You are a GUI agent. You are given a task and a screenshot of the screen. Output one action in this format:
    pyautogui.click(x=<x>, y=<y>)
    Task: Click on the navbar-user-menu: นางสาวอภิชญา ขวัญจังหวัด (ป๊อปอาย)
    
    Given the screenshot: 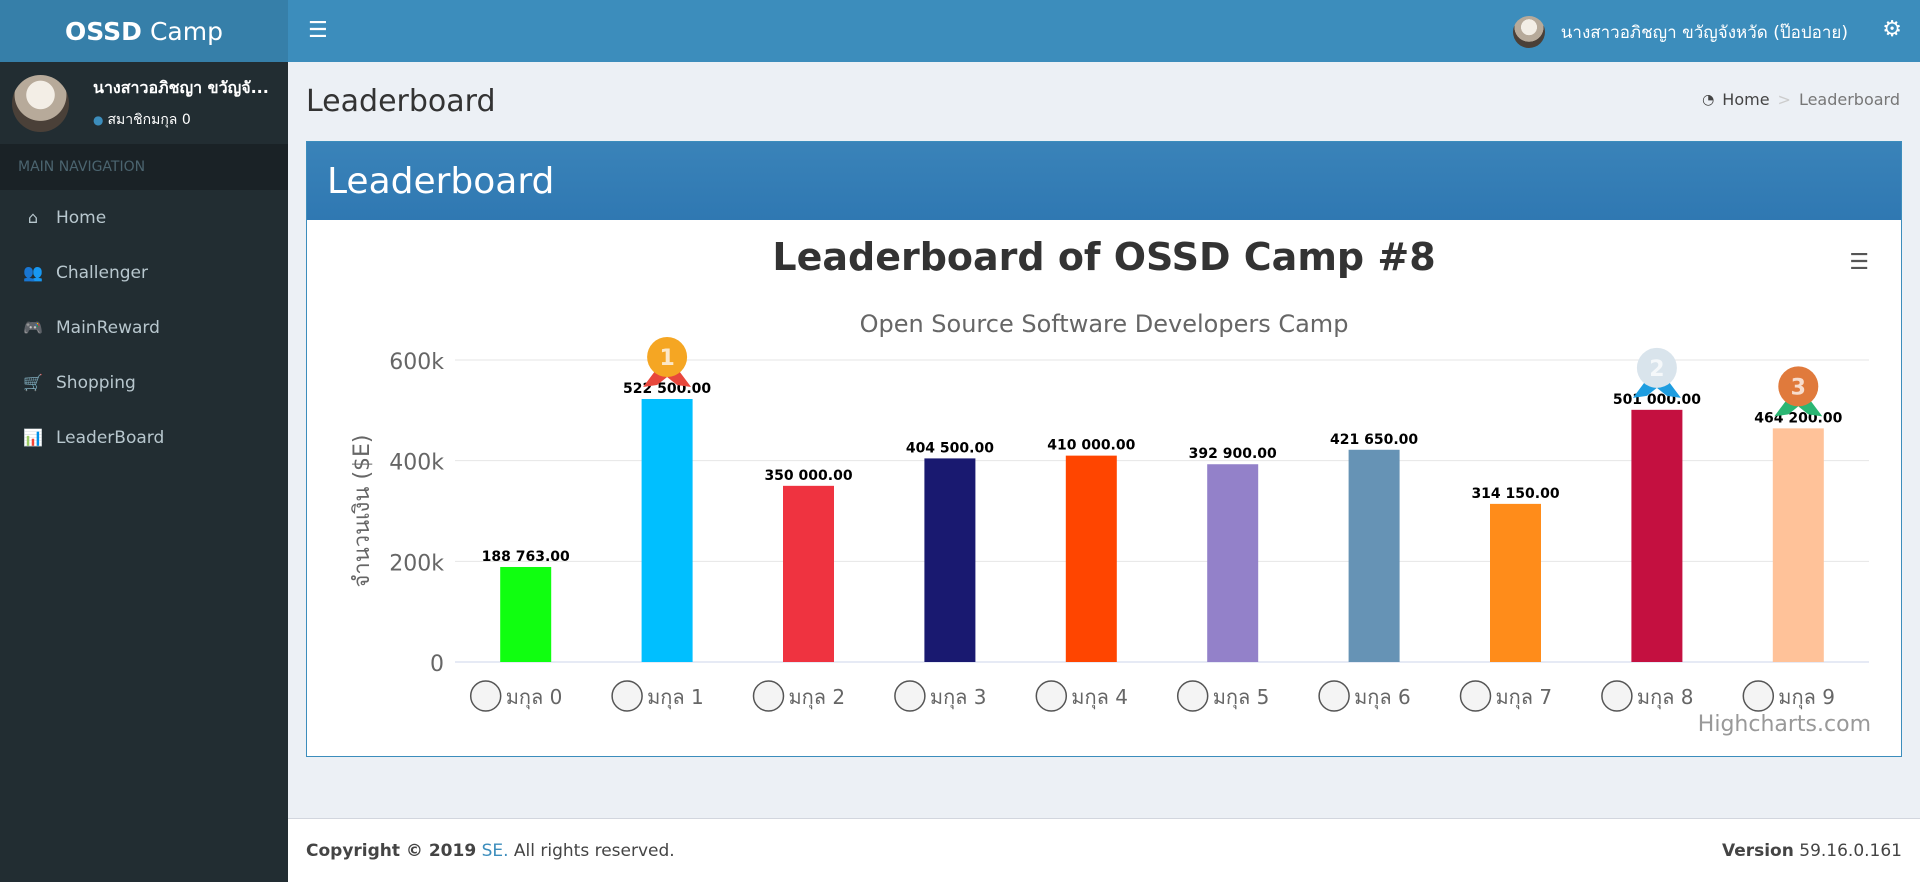 What is the action you would take?
    pyautogui.click(x=1680, y=32)
    